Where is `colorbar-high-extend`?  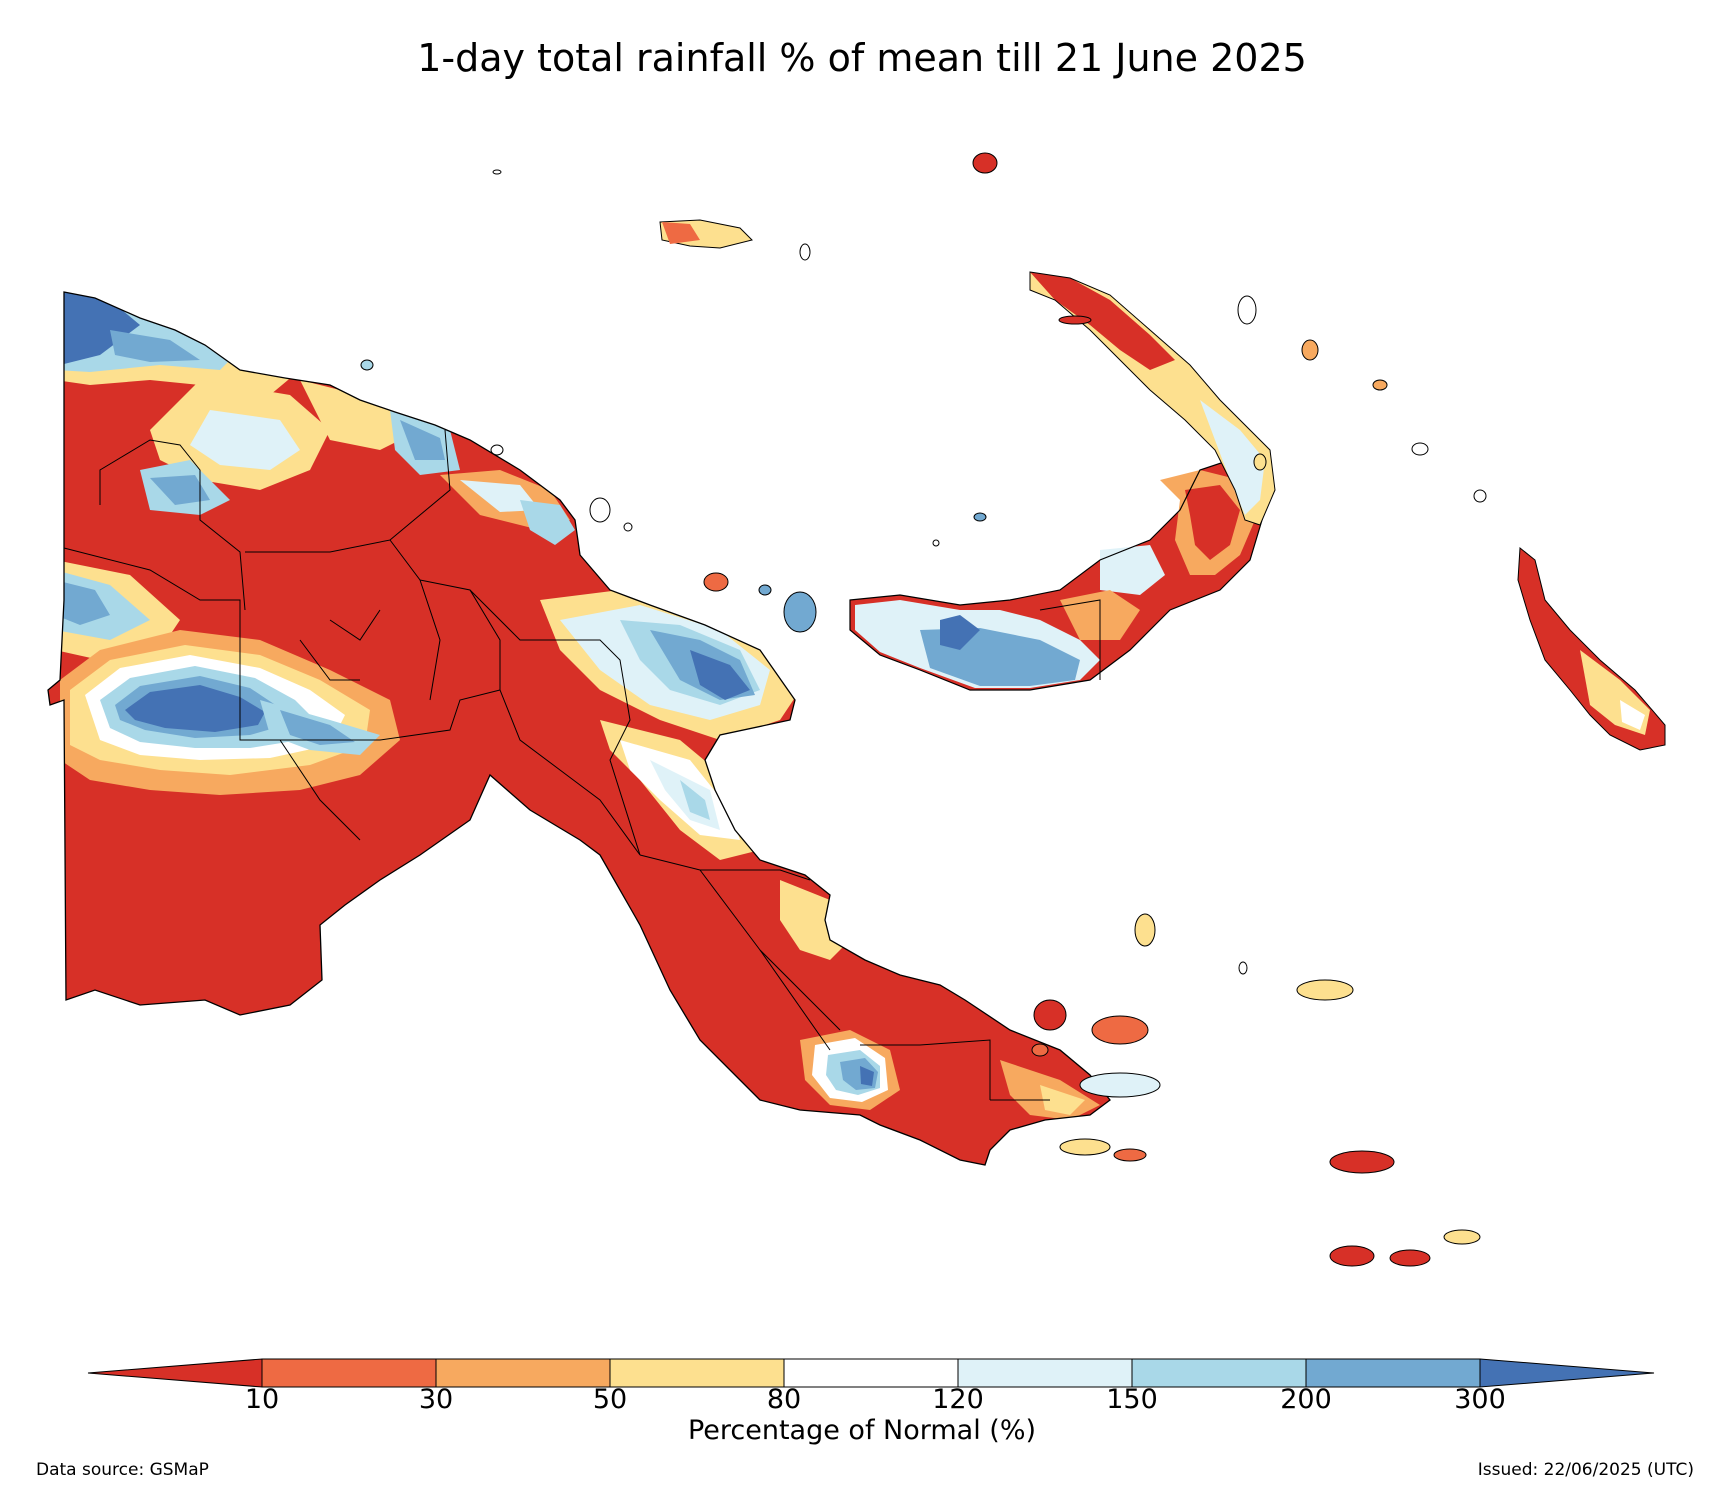
colorbar-high-extend is located at coordinates (1567, 1373).